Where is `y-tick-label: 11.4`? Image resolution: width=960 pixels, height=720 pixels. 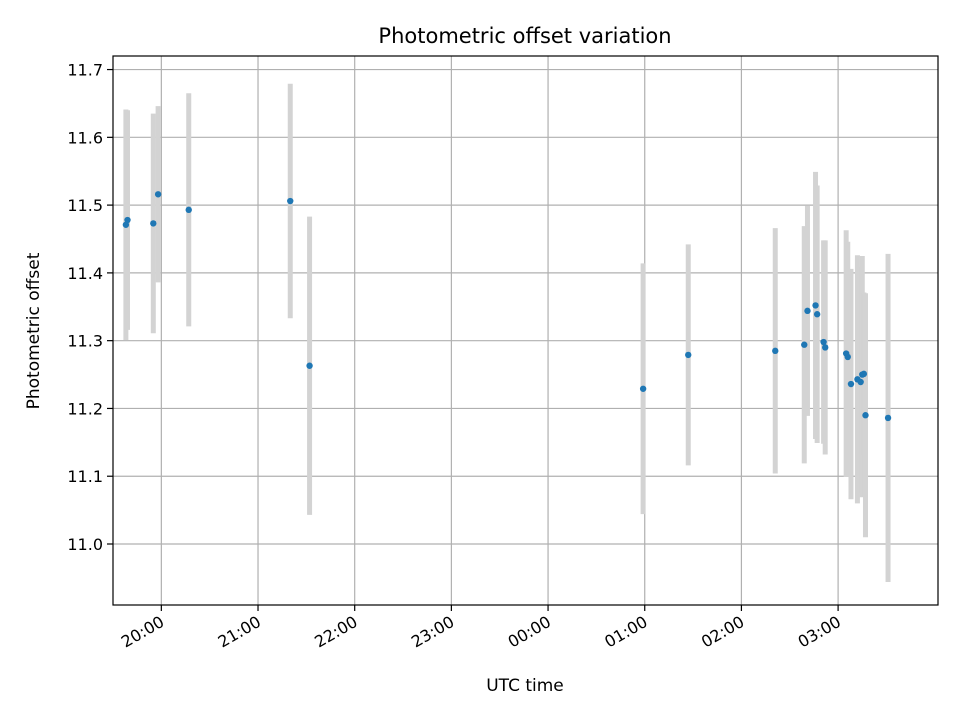 y-tick-label: 11.4 is located at coordinates (85, 273).